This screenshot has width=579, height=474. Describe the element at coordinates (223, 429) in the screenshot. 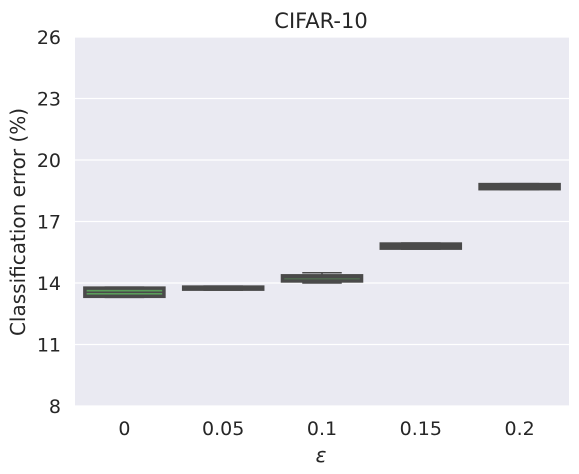

I see `x-tick-label: 0.05` at that location.